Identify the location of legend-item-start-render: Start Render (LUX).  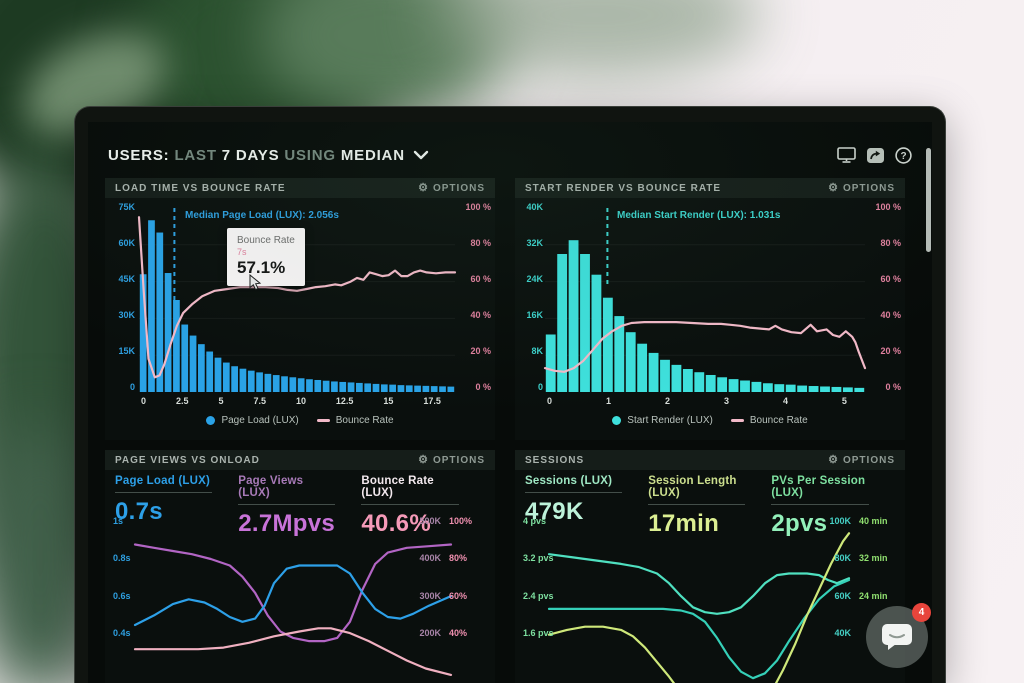
(662, 420).